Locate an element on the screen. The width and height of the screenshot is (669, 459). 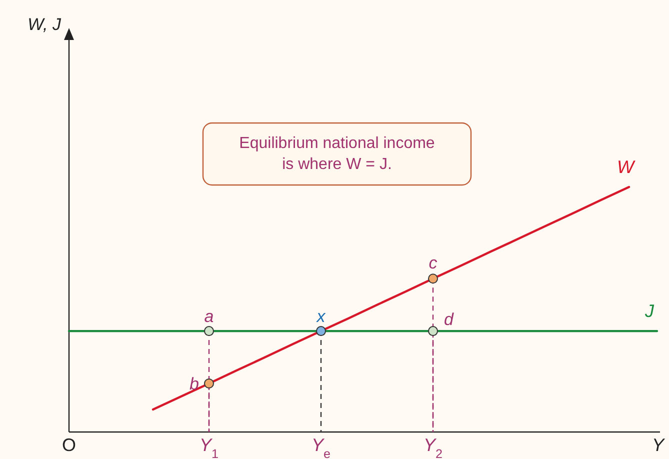
annotation: a is located at coordinates (209, 316).